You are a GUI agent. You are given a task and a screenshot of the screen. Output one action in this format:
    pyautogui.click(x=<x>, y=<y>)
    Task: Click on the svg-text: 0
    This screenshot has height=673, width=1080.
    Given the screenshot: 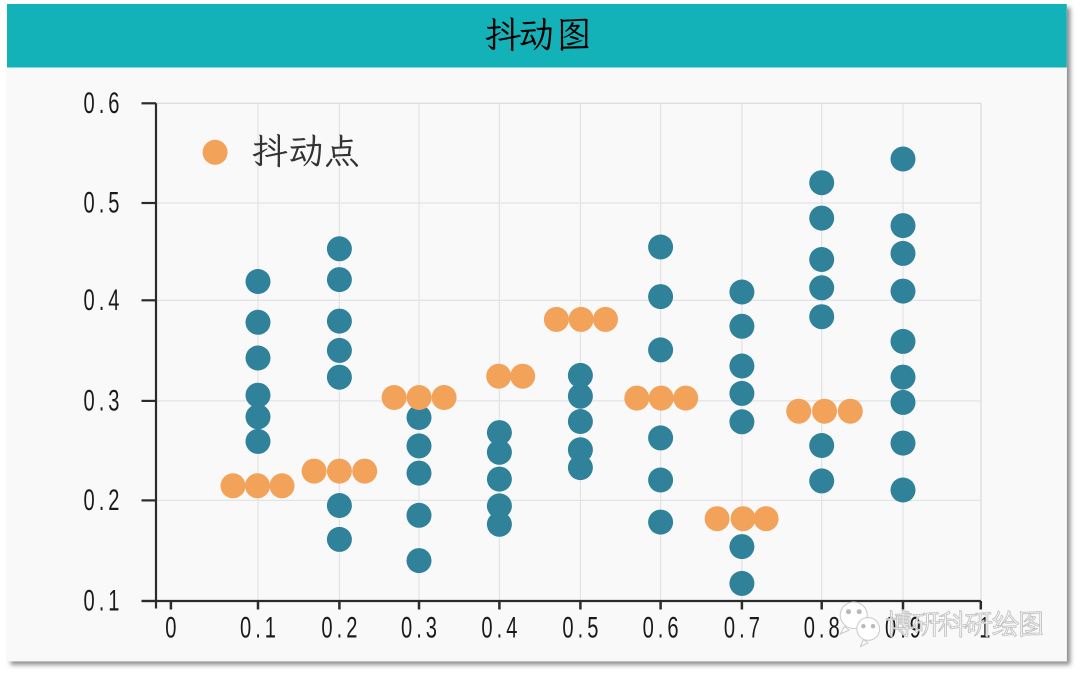 What is the action you would take?
    pyautogui.click(x=172, y=628)
    